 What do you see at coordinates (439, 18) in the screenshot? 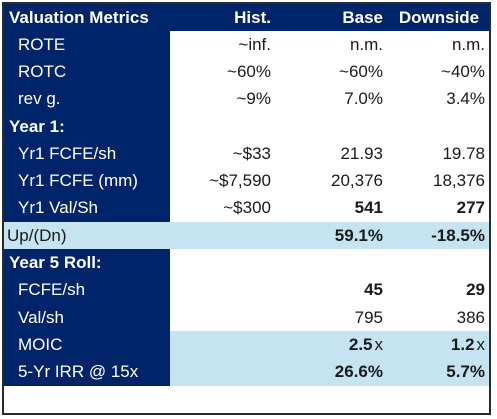
I see `header-downside: Downside` at bounding box center [439, 18].